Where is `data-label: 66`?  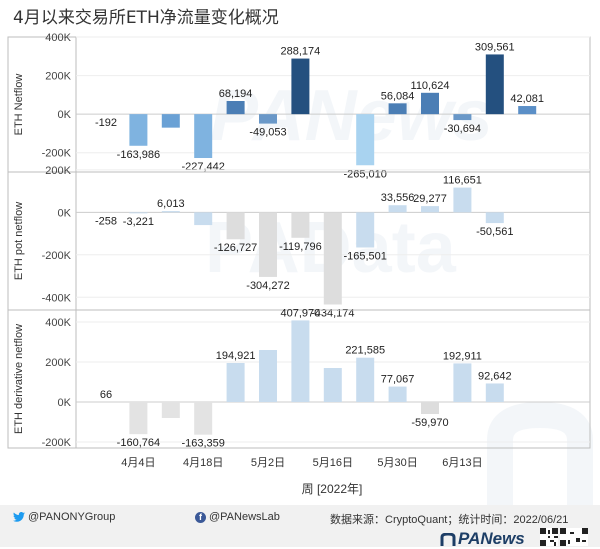
data-label: 66 is located at coordinates (106, 395).